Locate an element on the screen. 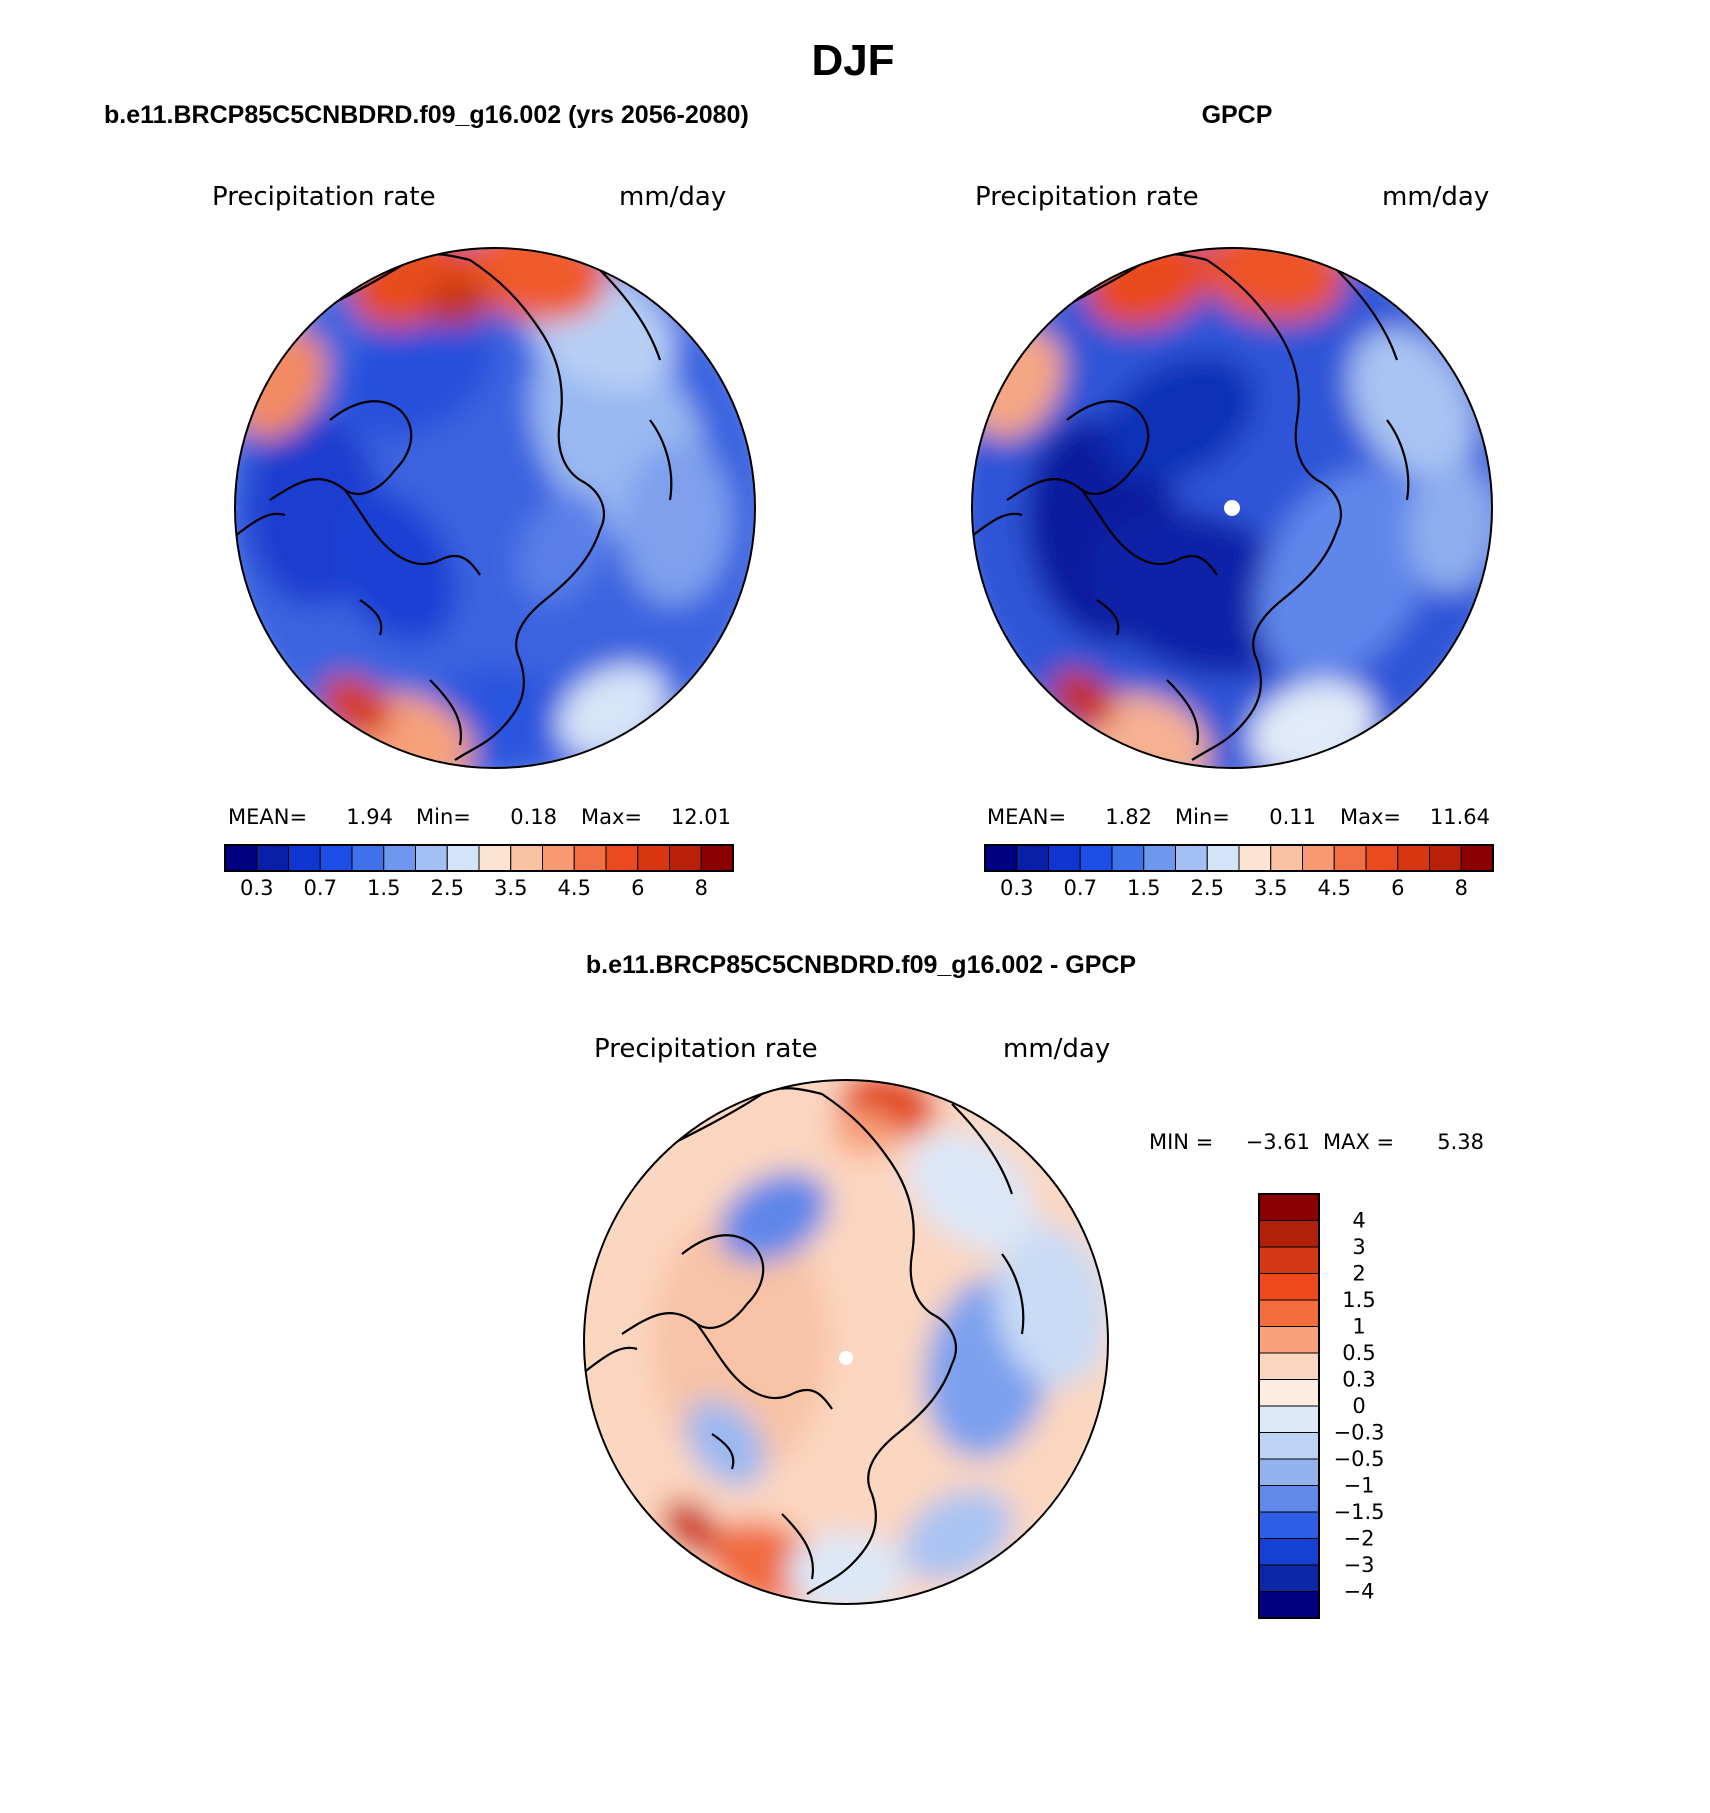 The image size is (1710, 1813). stats-obs-max: 11.64 is located at coordinates (1460, 817).